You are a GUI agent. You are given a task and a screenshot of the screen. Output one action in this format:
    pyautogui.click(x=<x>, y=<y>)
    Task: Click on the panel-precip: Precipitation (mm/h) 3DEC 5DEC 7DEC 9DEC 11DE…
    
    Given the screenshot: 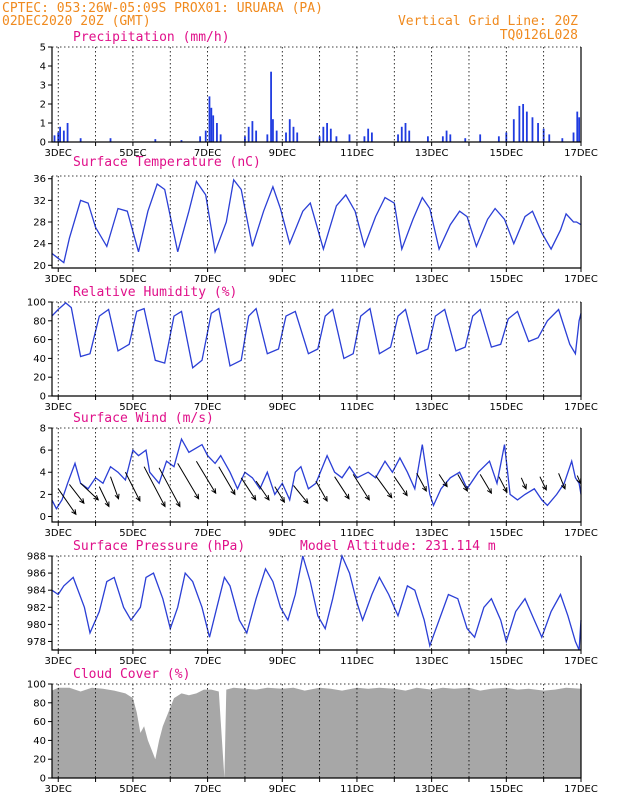 What is the action you would take?
    pyautogui.click(x=319, y=94)
    